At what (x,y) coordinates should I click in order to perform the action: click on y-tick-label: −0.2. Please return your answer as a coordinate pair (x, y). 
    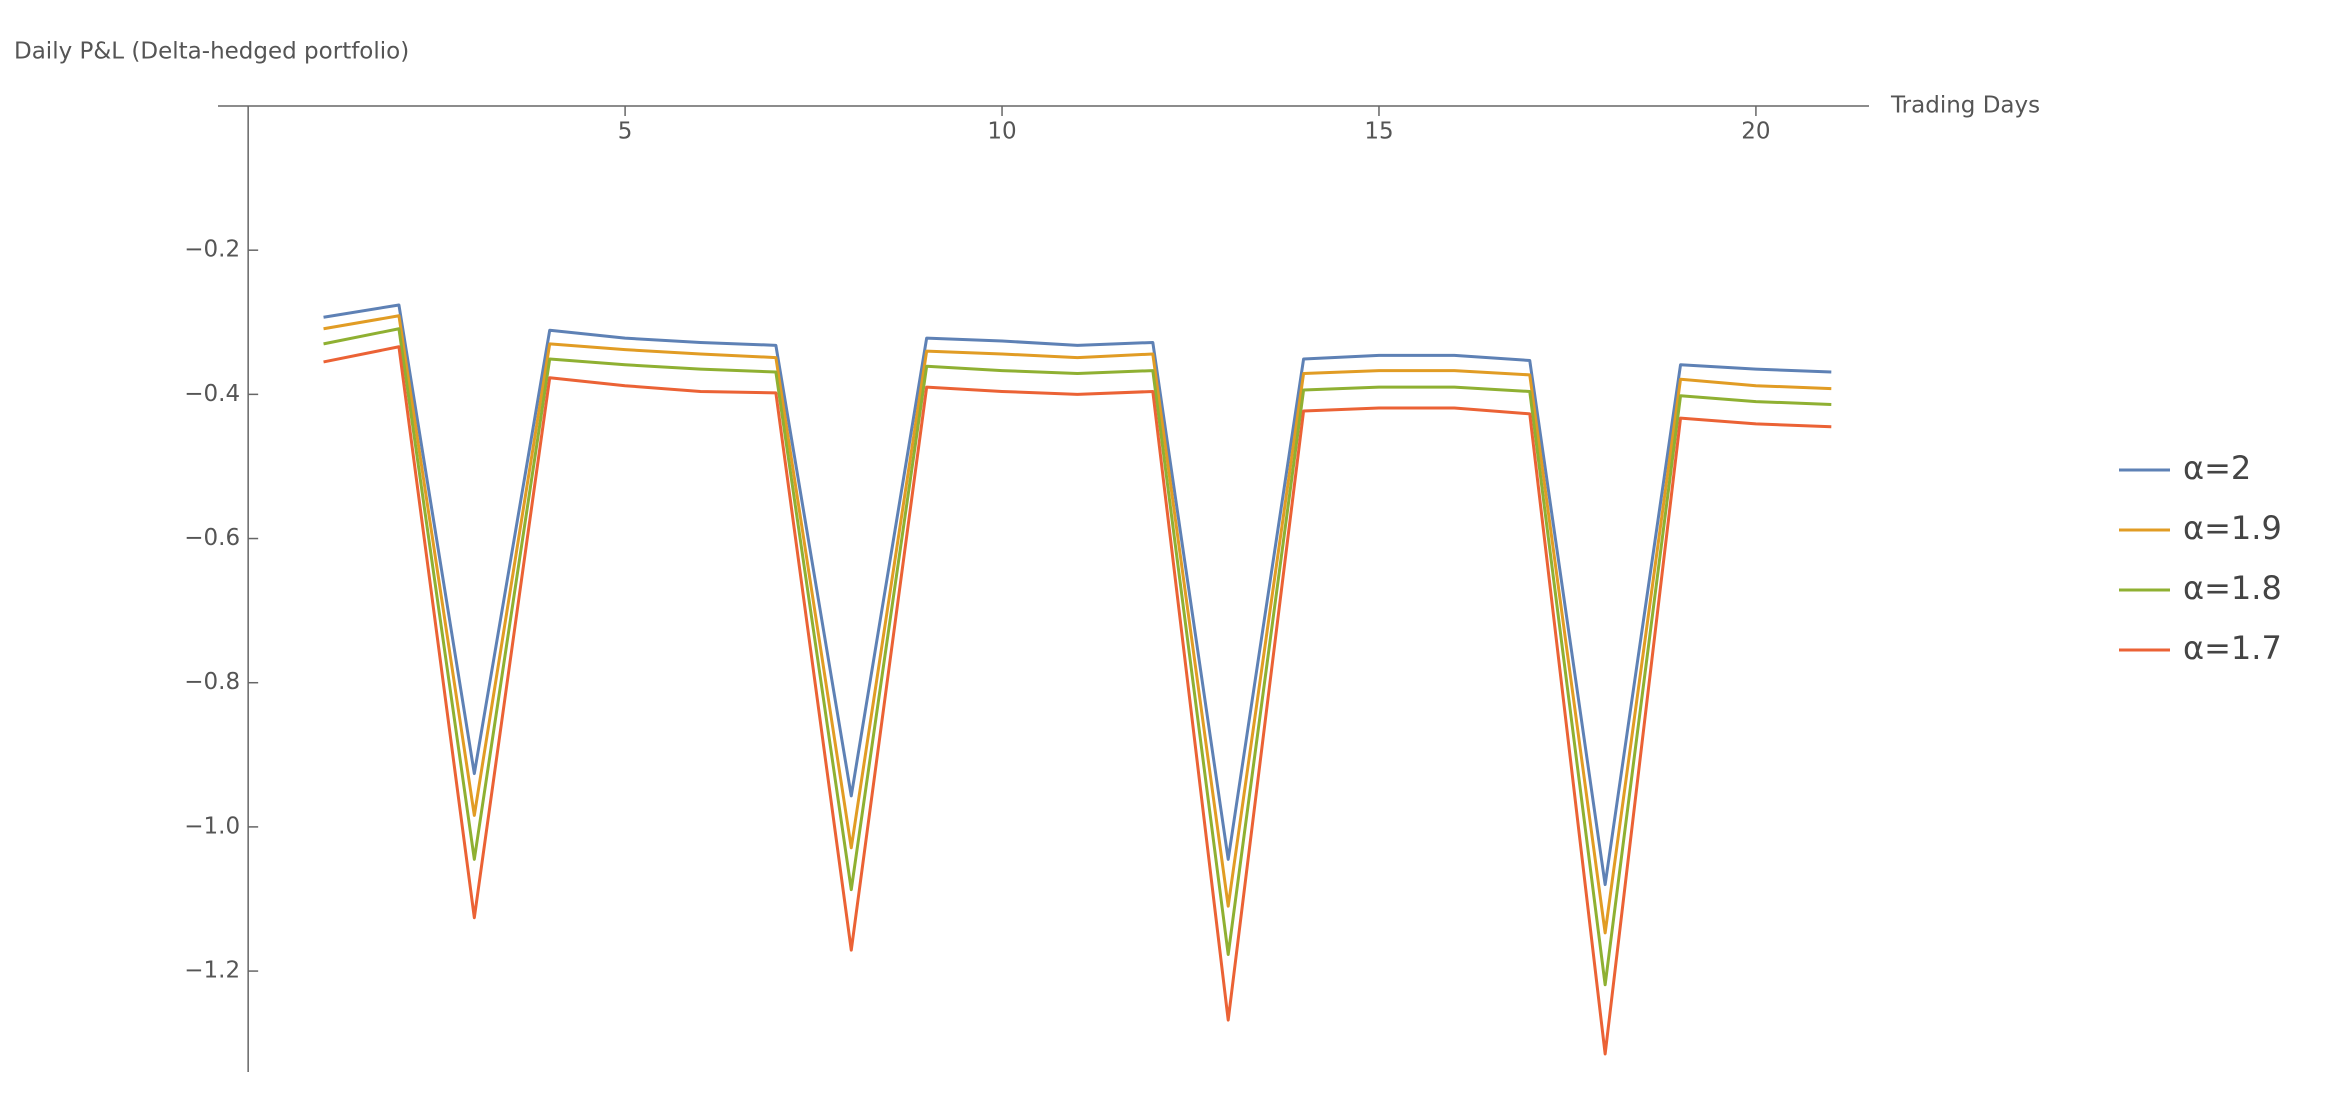
    Looking at the image, I should click on (212, 250).